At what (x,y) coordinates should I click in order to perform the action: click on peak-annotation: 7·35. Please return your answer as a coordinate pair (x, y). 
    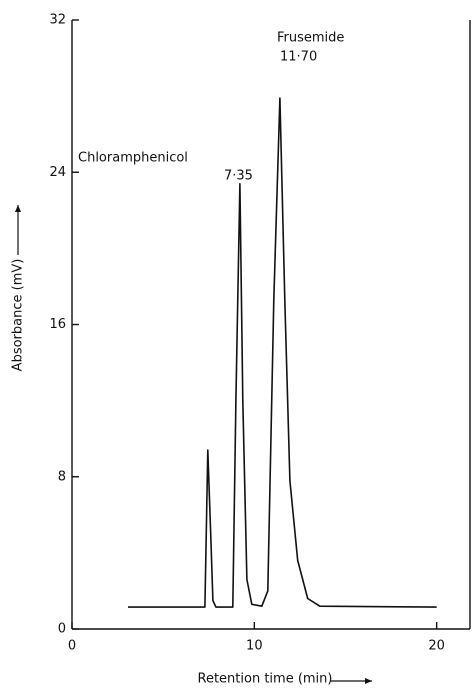
    Looking at the image, I should click on (238, 176).